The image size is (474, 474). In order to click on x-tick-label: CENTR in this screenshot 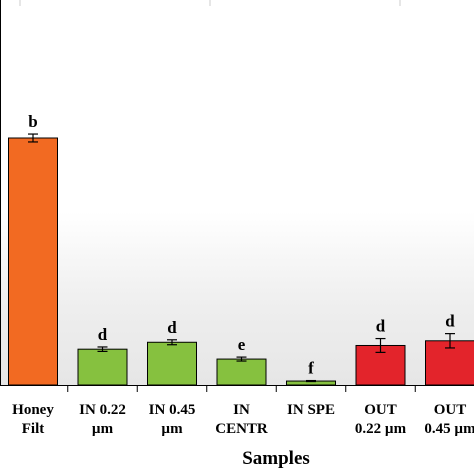, I will do `click(241, 429)`.